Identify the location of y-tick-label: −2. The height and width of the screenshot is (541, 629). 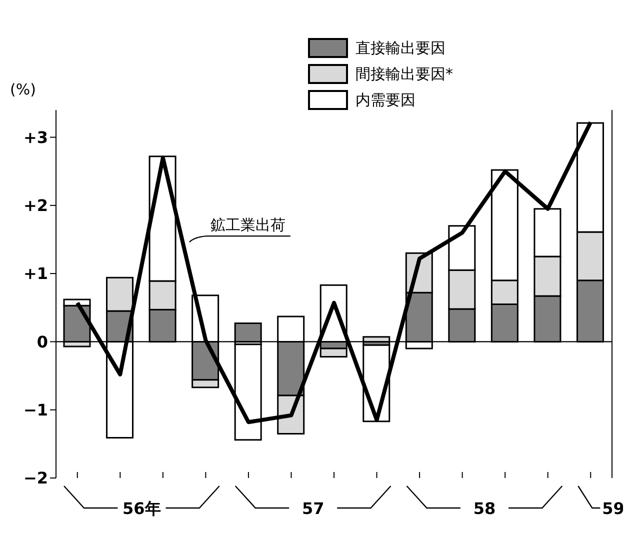
(35, 478).